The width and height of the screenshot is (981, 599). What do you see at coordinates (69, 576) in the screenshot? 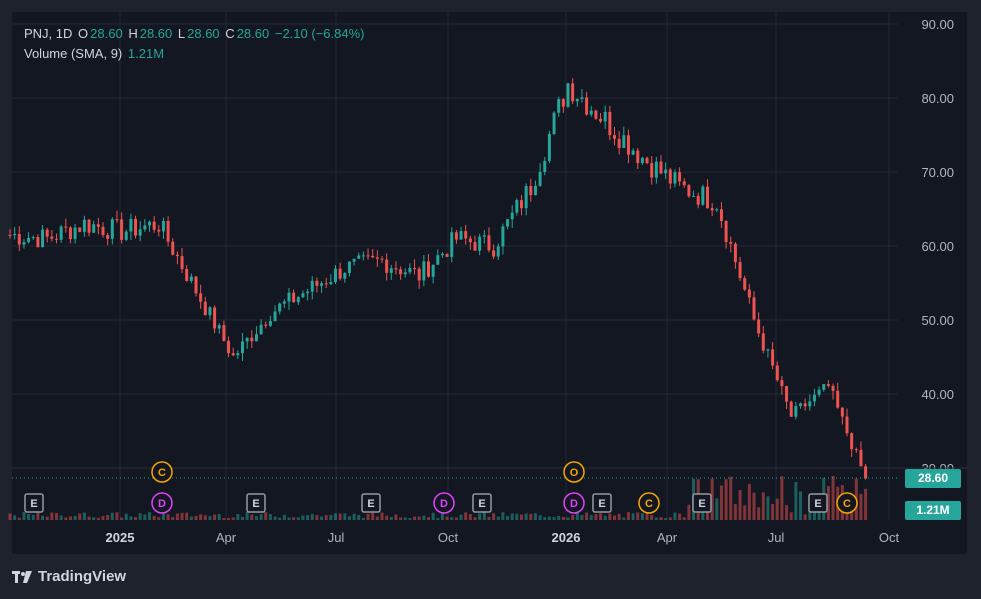
I see `tradingview-logo: TradingView` at bounding box center [69, 576].